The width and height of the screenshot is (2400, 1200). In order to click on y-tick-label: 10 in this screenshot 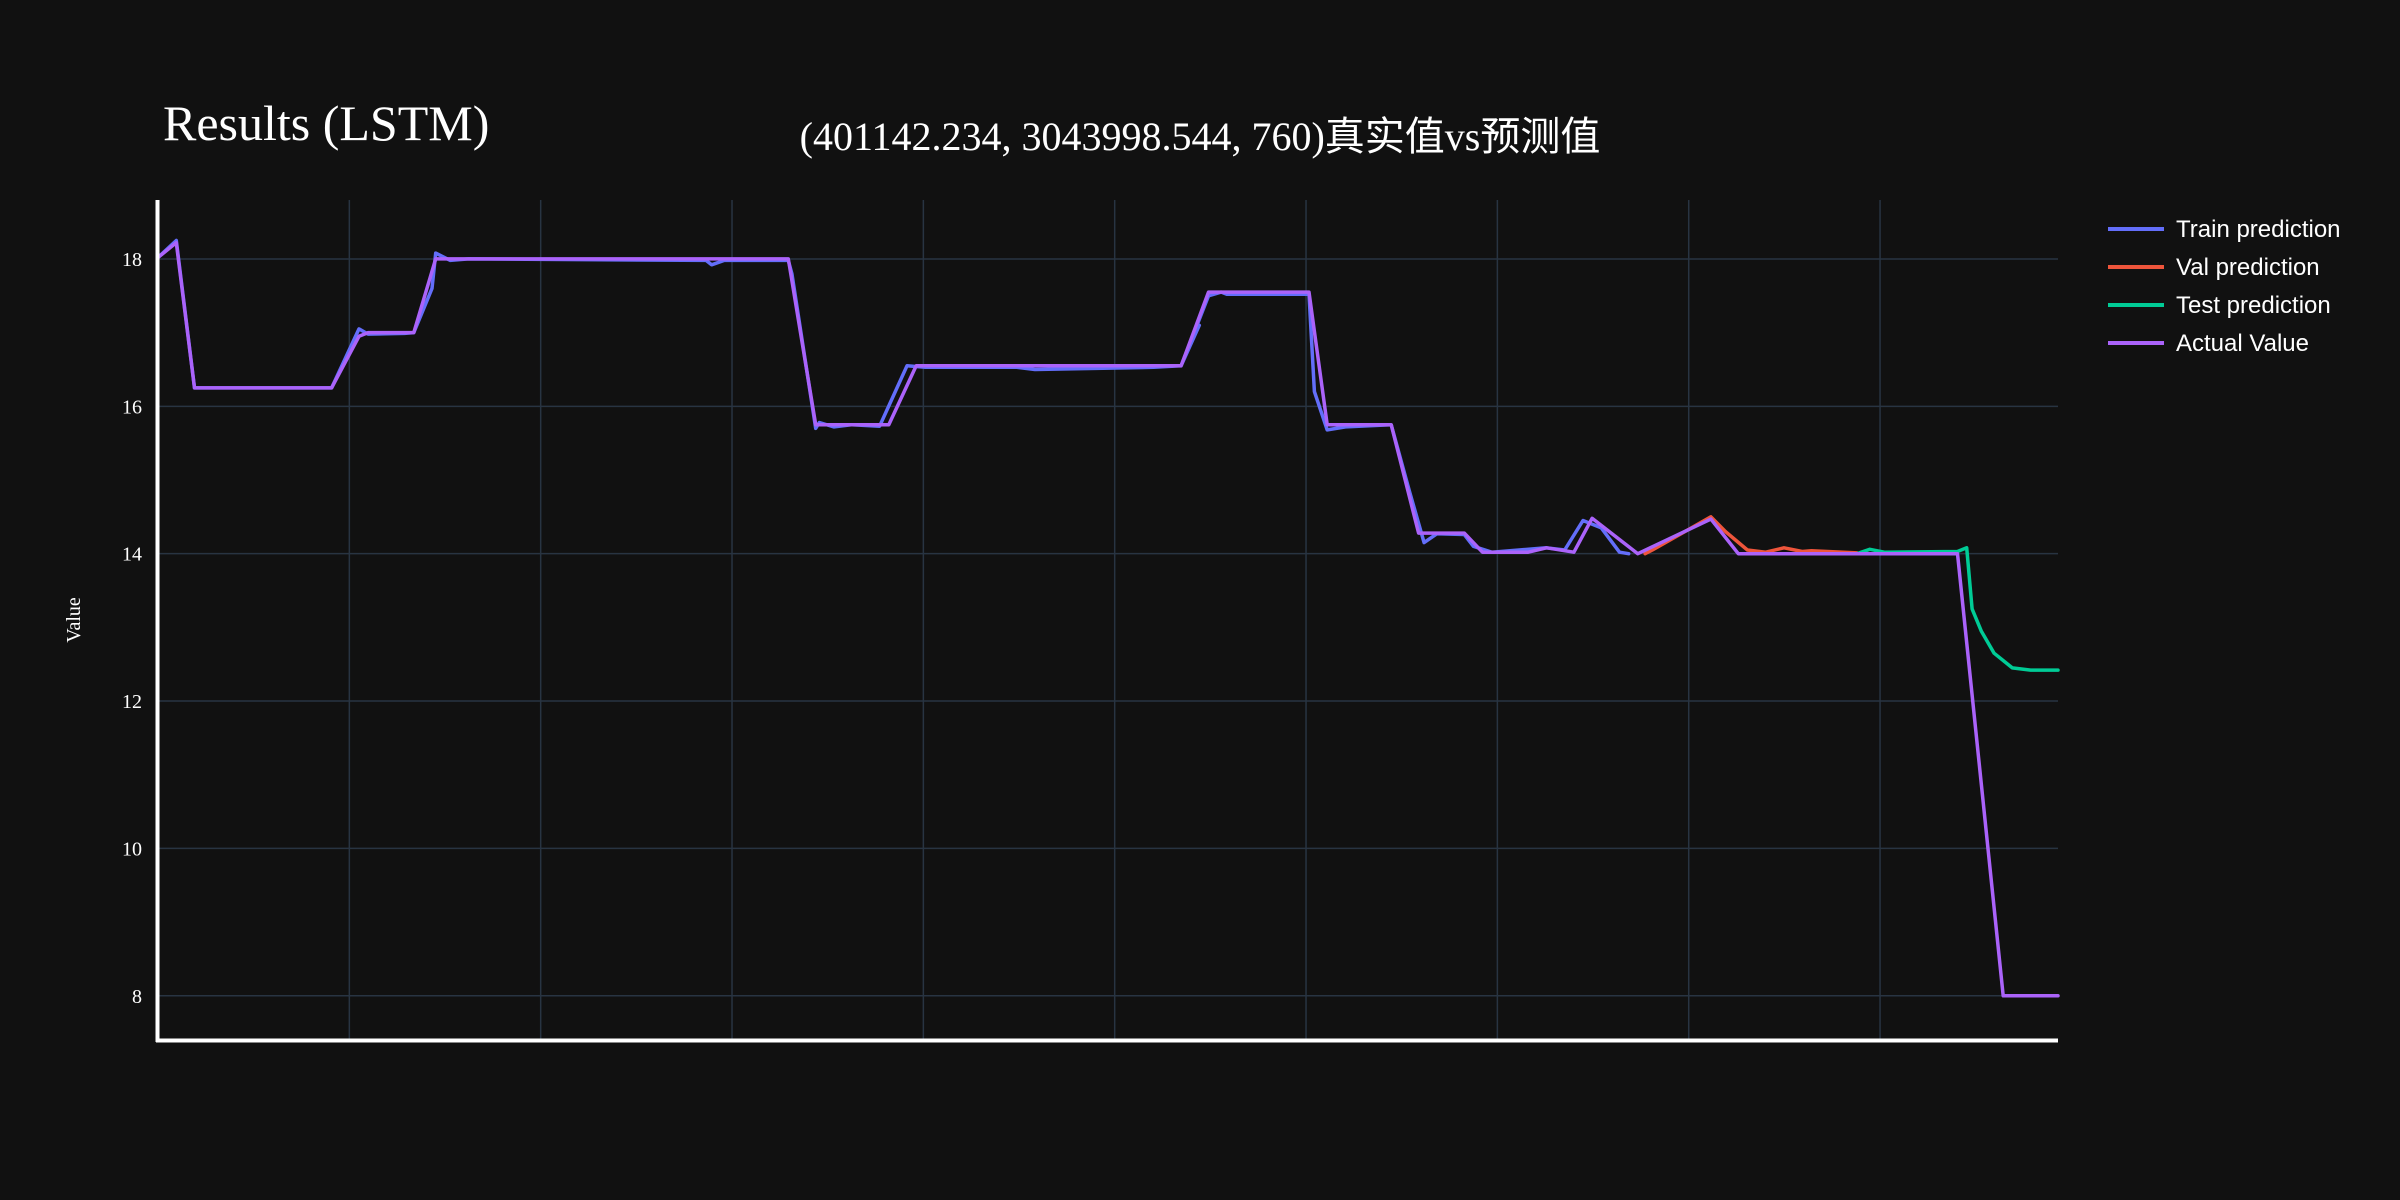, I will do `click(132, 849)`.